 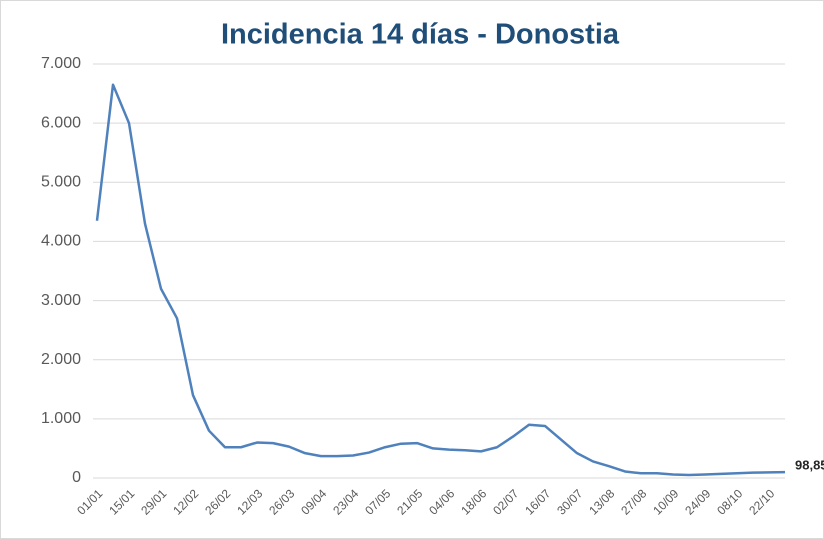 I want to click on y-tick-label: 1.000, so click(x=61, y=418).